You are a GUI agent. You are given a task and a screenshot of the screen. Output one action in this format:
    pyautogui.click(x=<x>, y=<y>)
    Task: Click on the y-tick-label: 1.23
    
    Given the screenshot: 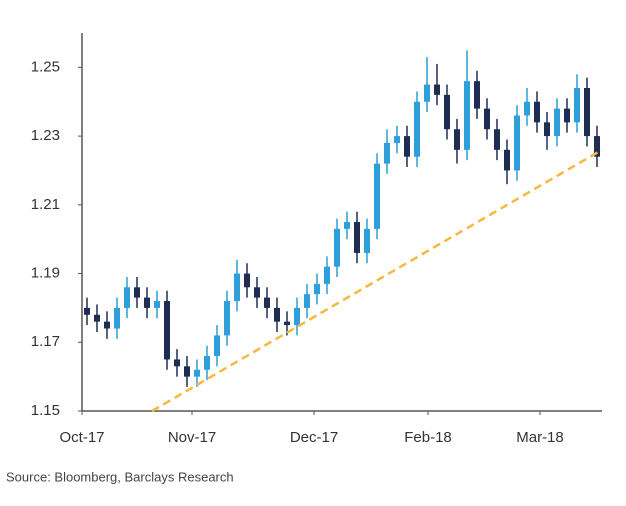 What is the action you would take?
    pyautogui.click(x=45, y=135)
    